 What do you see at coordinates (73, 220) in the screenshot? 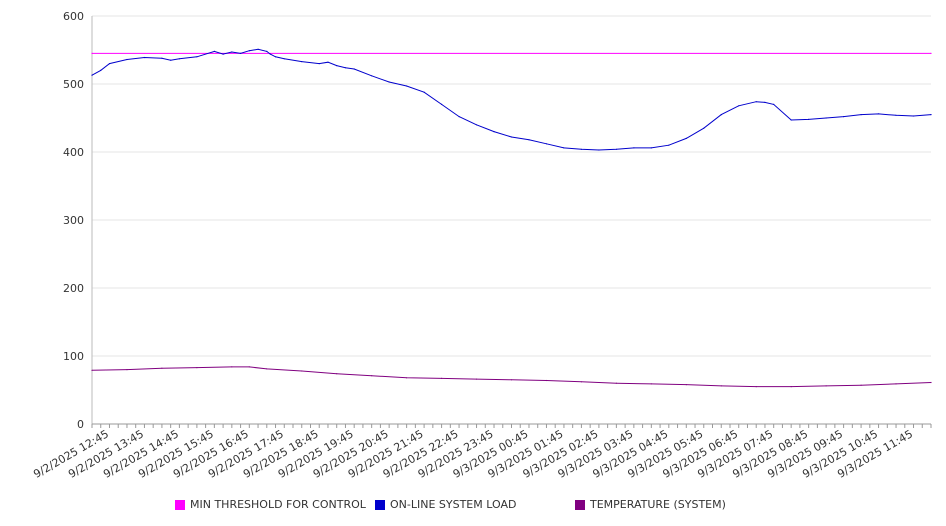
I see `y-tick-label-3: 300` at bounding box center [73, 220].